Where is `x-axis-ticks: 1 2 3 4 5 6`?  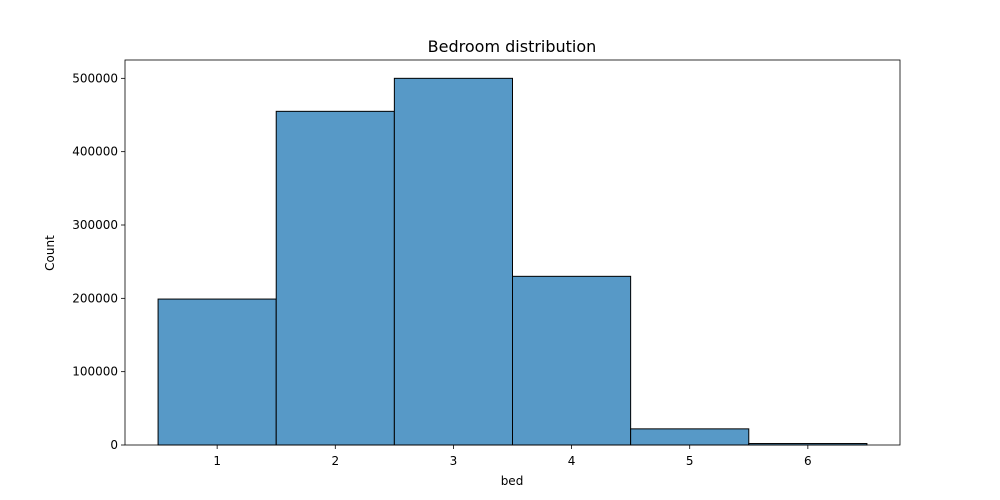
x-axis-ticks: 1 2 3 4 5 6 is located at coordinates (512, 456).